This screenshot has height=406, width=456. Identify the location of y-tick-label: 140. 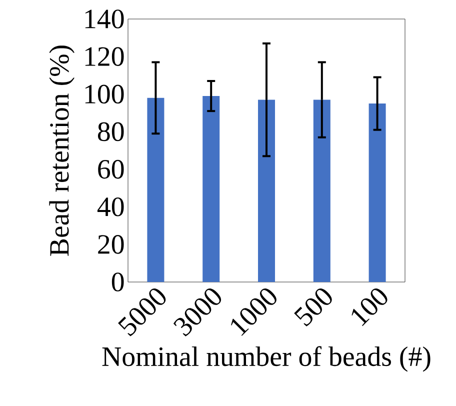
(104, 19).